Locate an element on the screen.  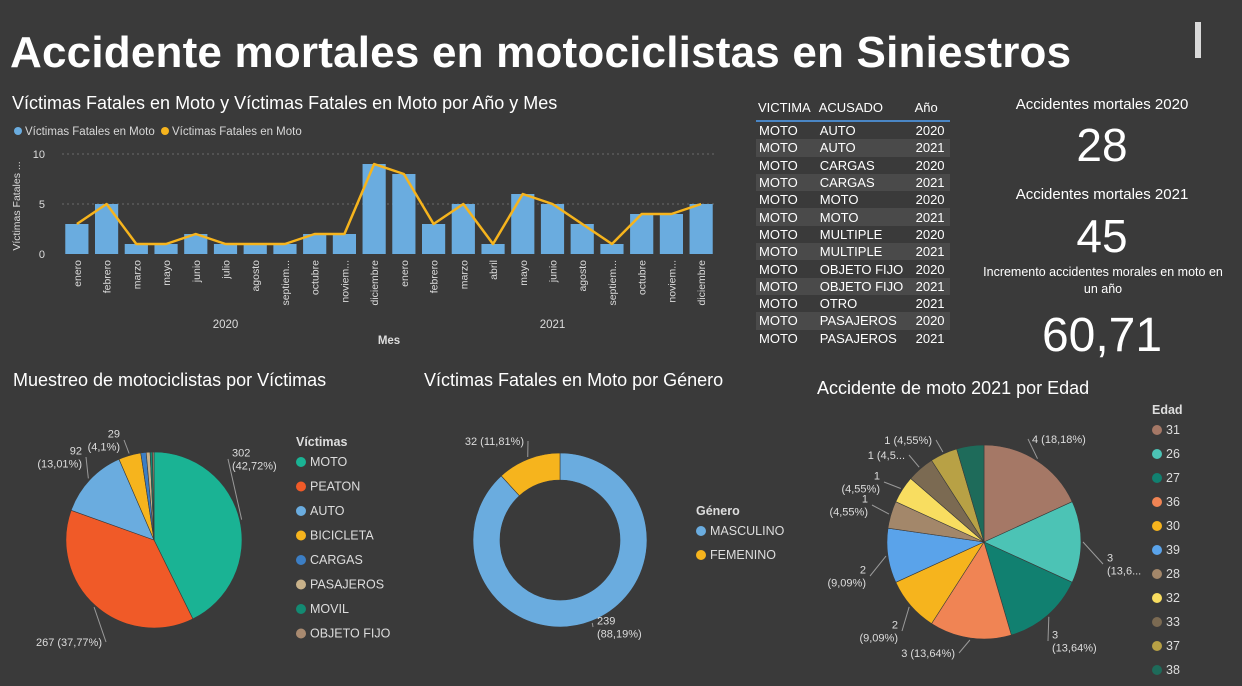
legend-item: FEMENINO is located at coordinates (743, 555).